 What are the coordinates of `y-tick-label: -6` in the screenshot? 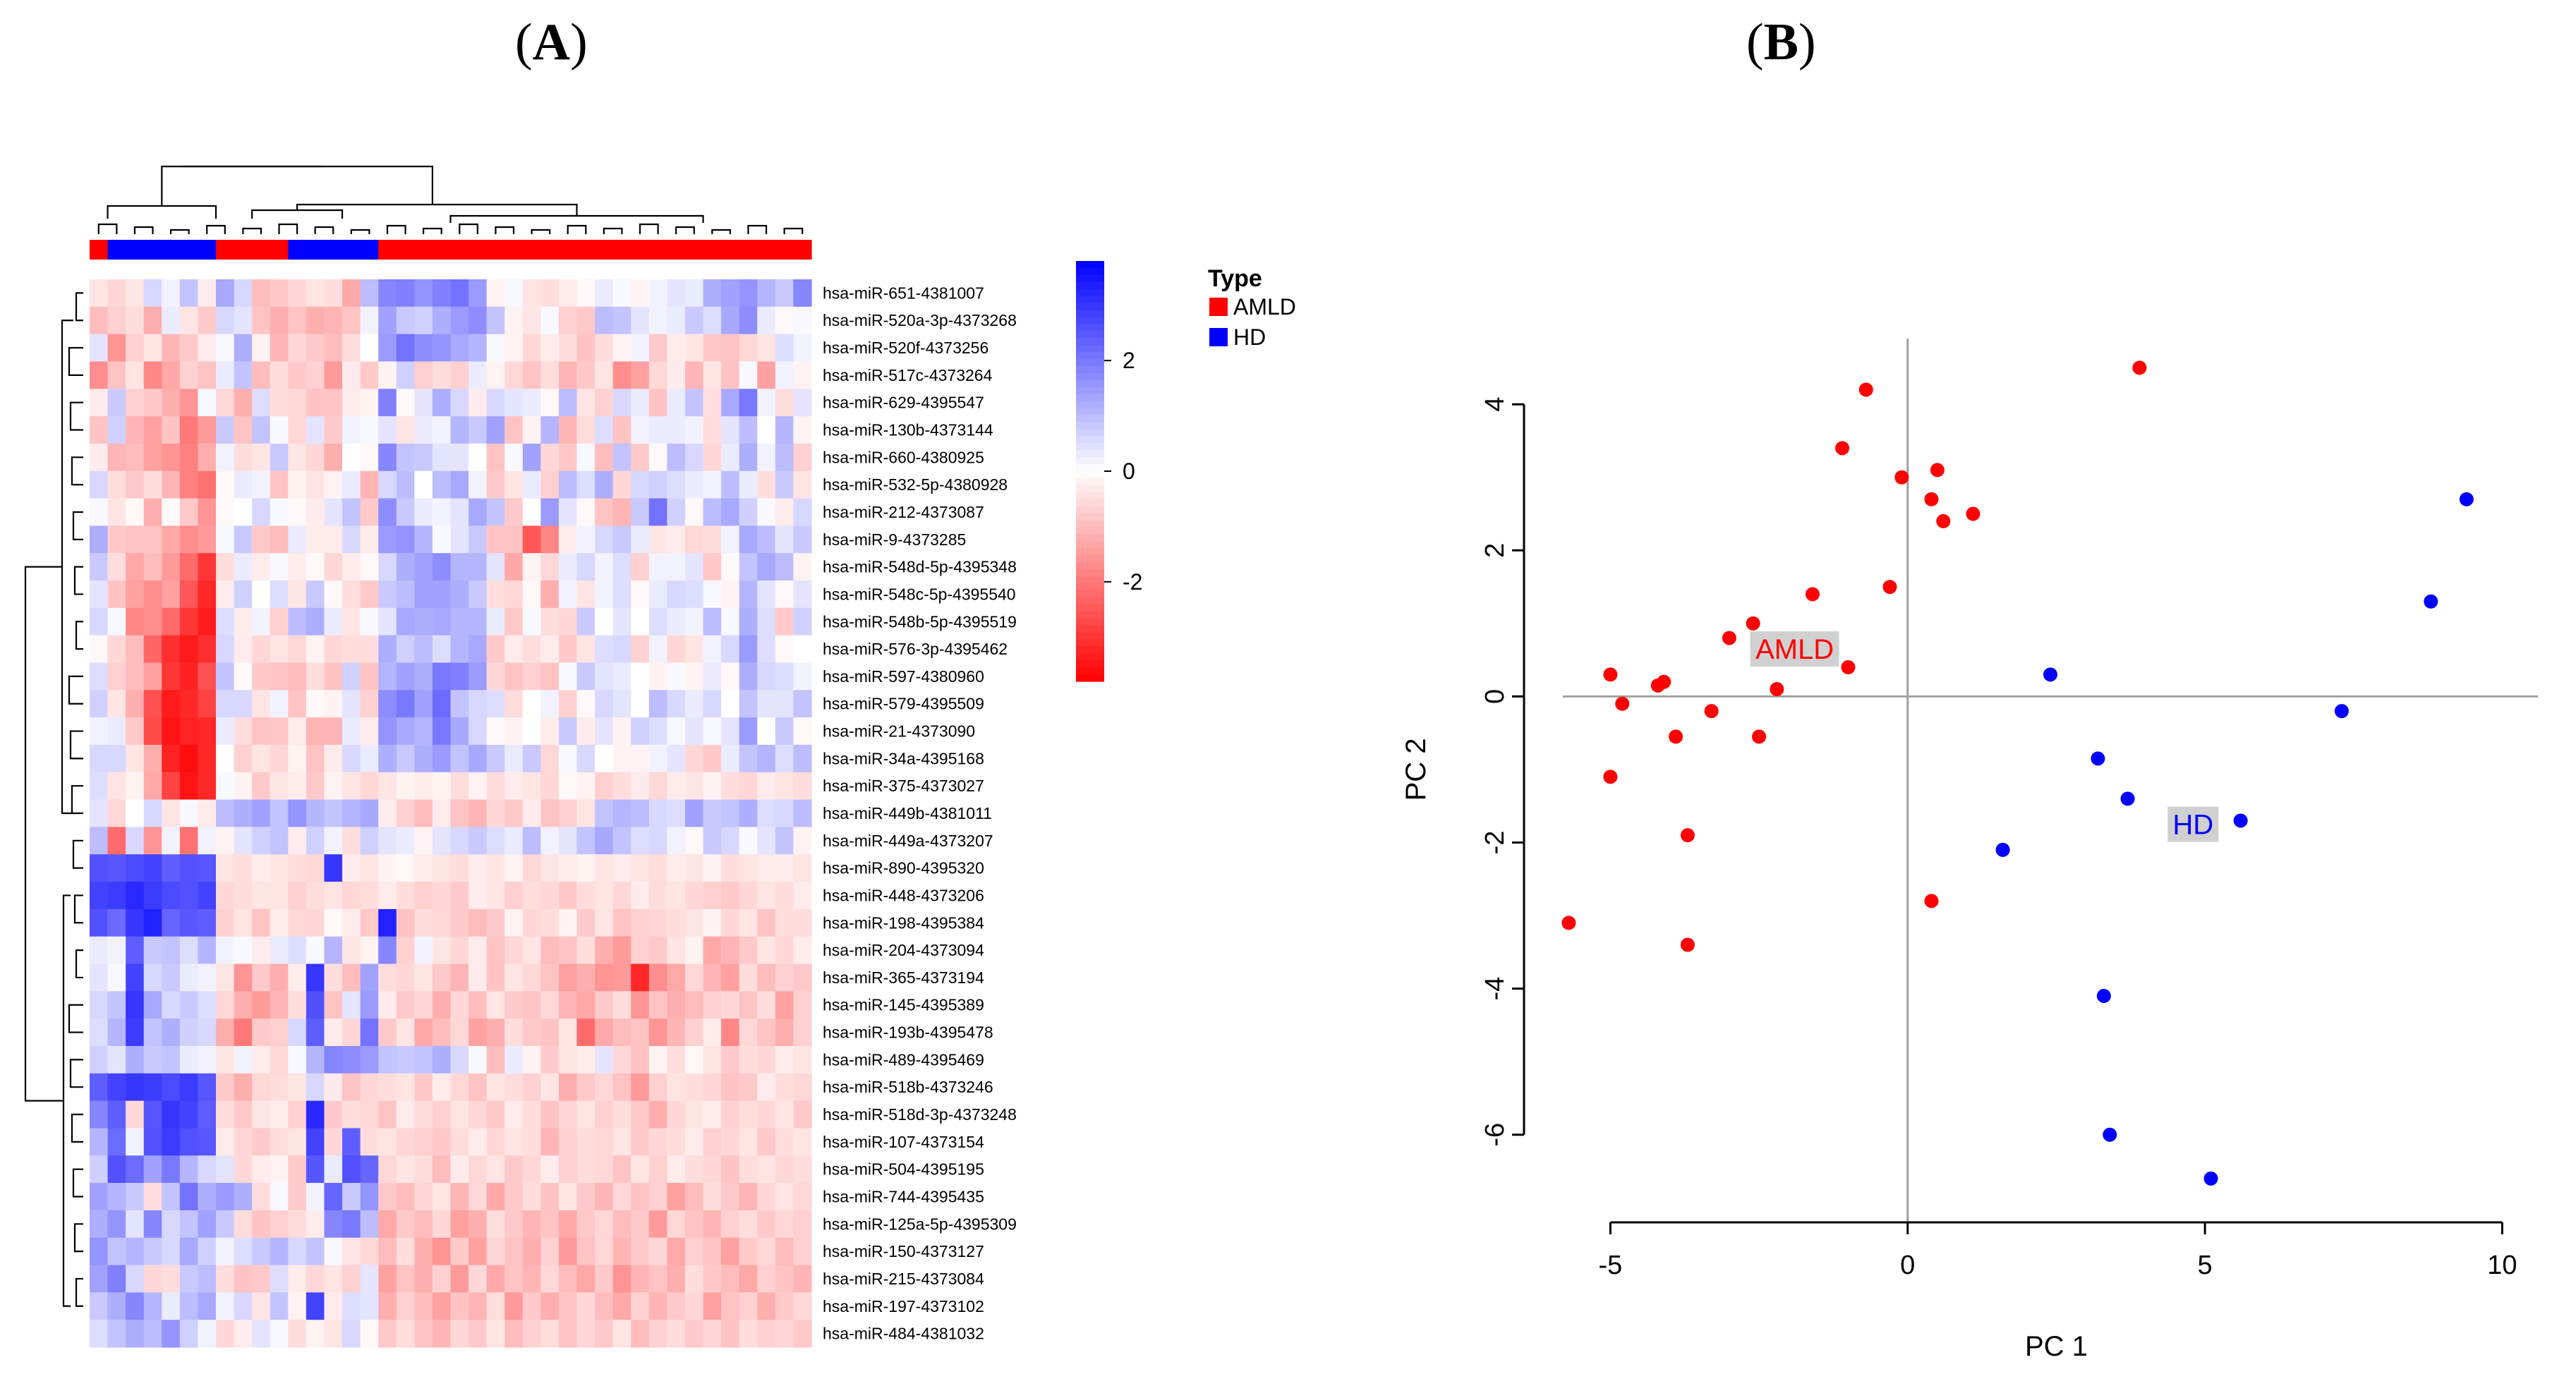 It's located at (1495, 1135).